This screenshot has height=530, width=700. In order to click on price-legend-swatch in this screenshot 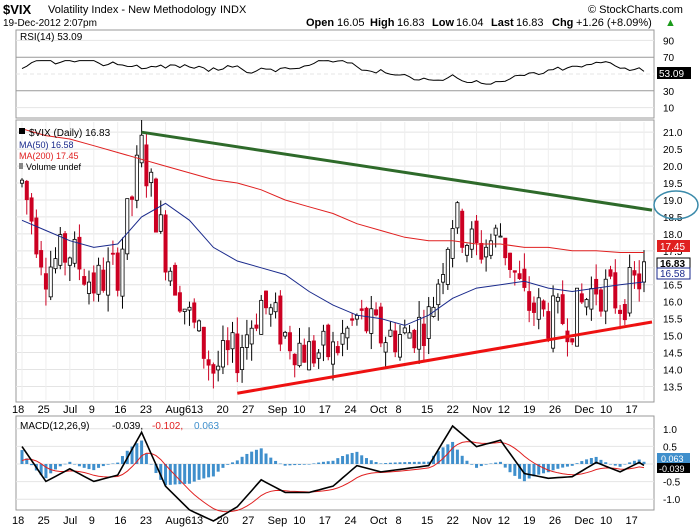, I will do `click(22, 131)`.